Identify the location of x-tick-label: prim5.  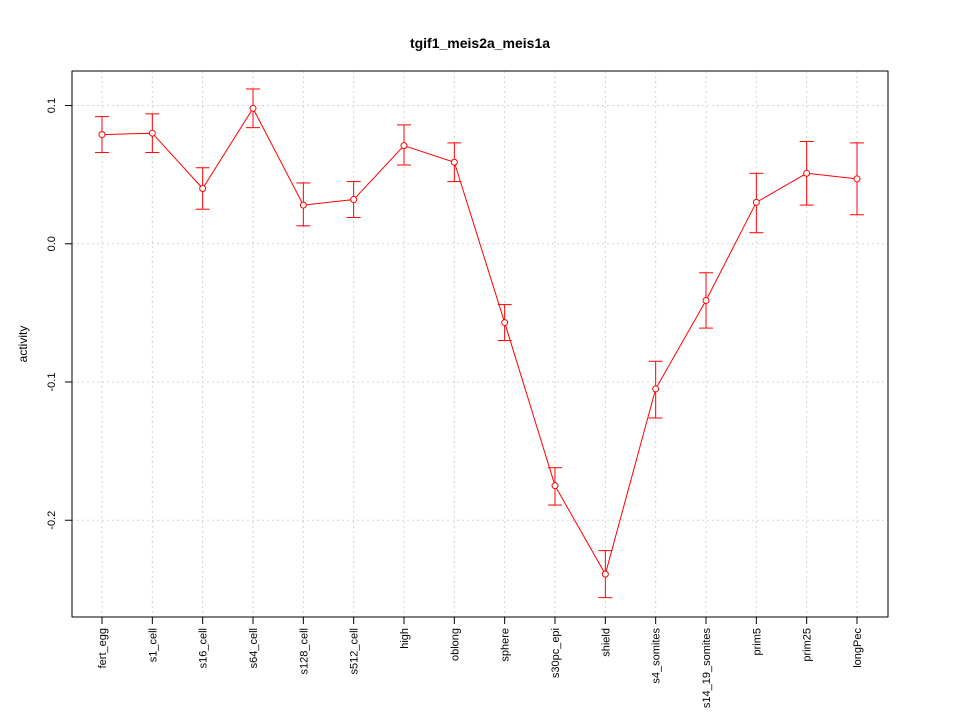
(757, 642).